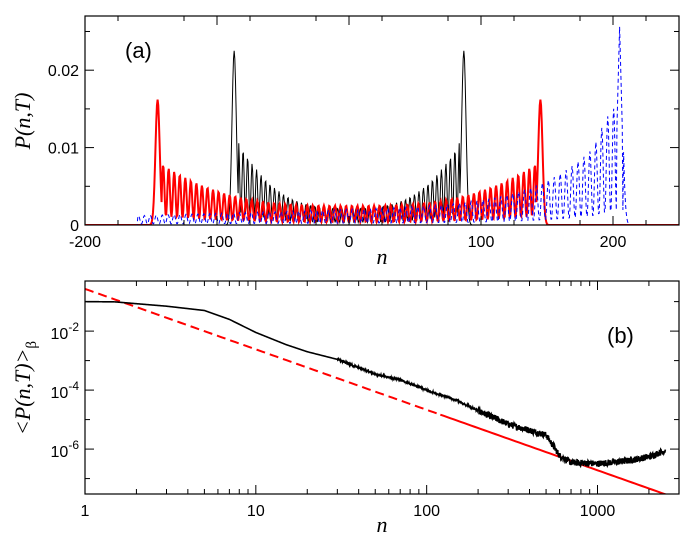 This screenshot has height=538, width=693. What do you see at coordinates (63, 149) in the screenshot?
I see `y-tick-label-a: 0.01` at bounding box center [63, 149].